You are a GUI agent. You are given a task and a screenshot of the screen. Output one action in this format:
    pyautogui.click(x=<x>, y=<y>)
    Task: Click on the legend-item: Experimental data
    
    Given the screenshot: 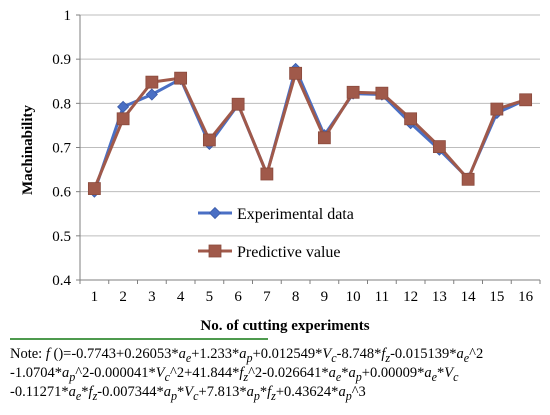 What is the action you would take?
    pyautogui.click(x=276, y=214)
    